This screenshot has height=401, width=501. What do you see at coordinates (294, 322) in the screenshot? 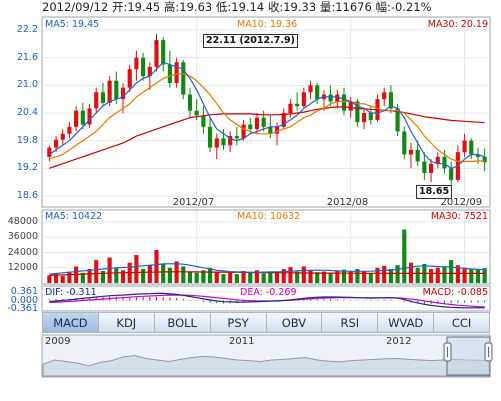
I see `tab-obv: OBV` at bounding box center [294, 322].